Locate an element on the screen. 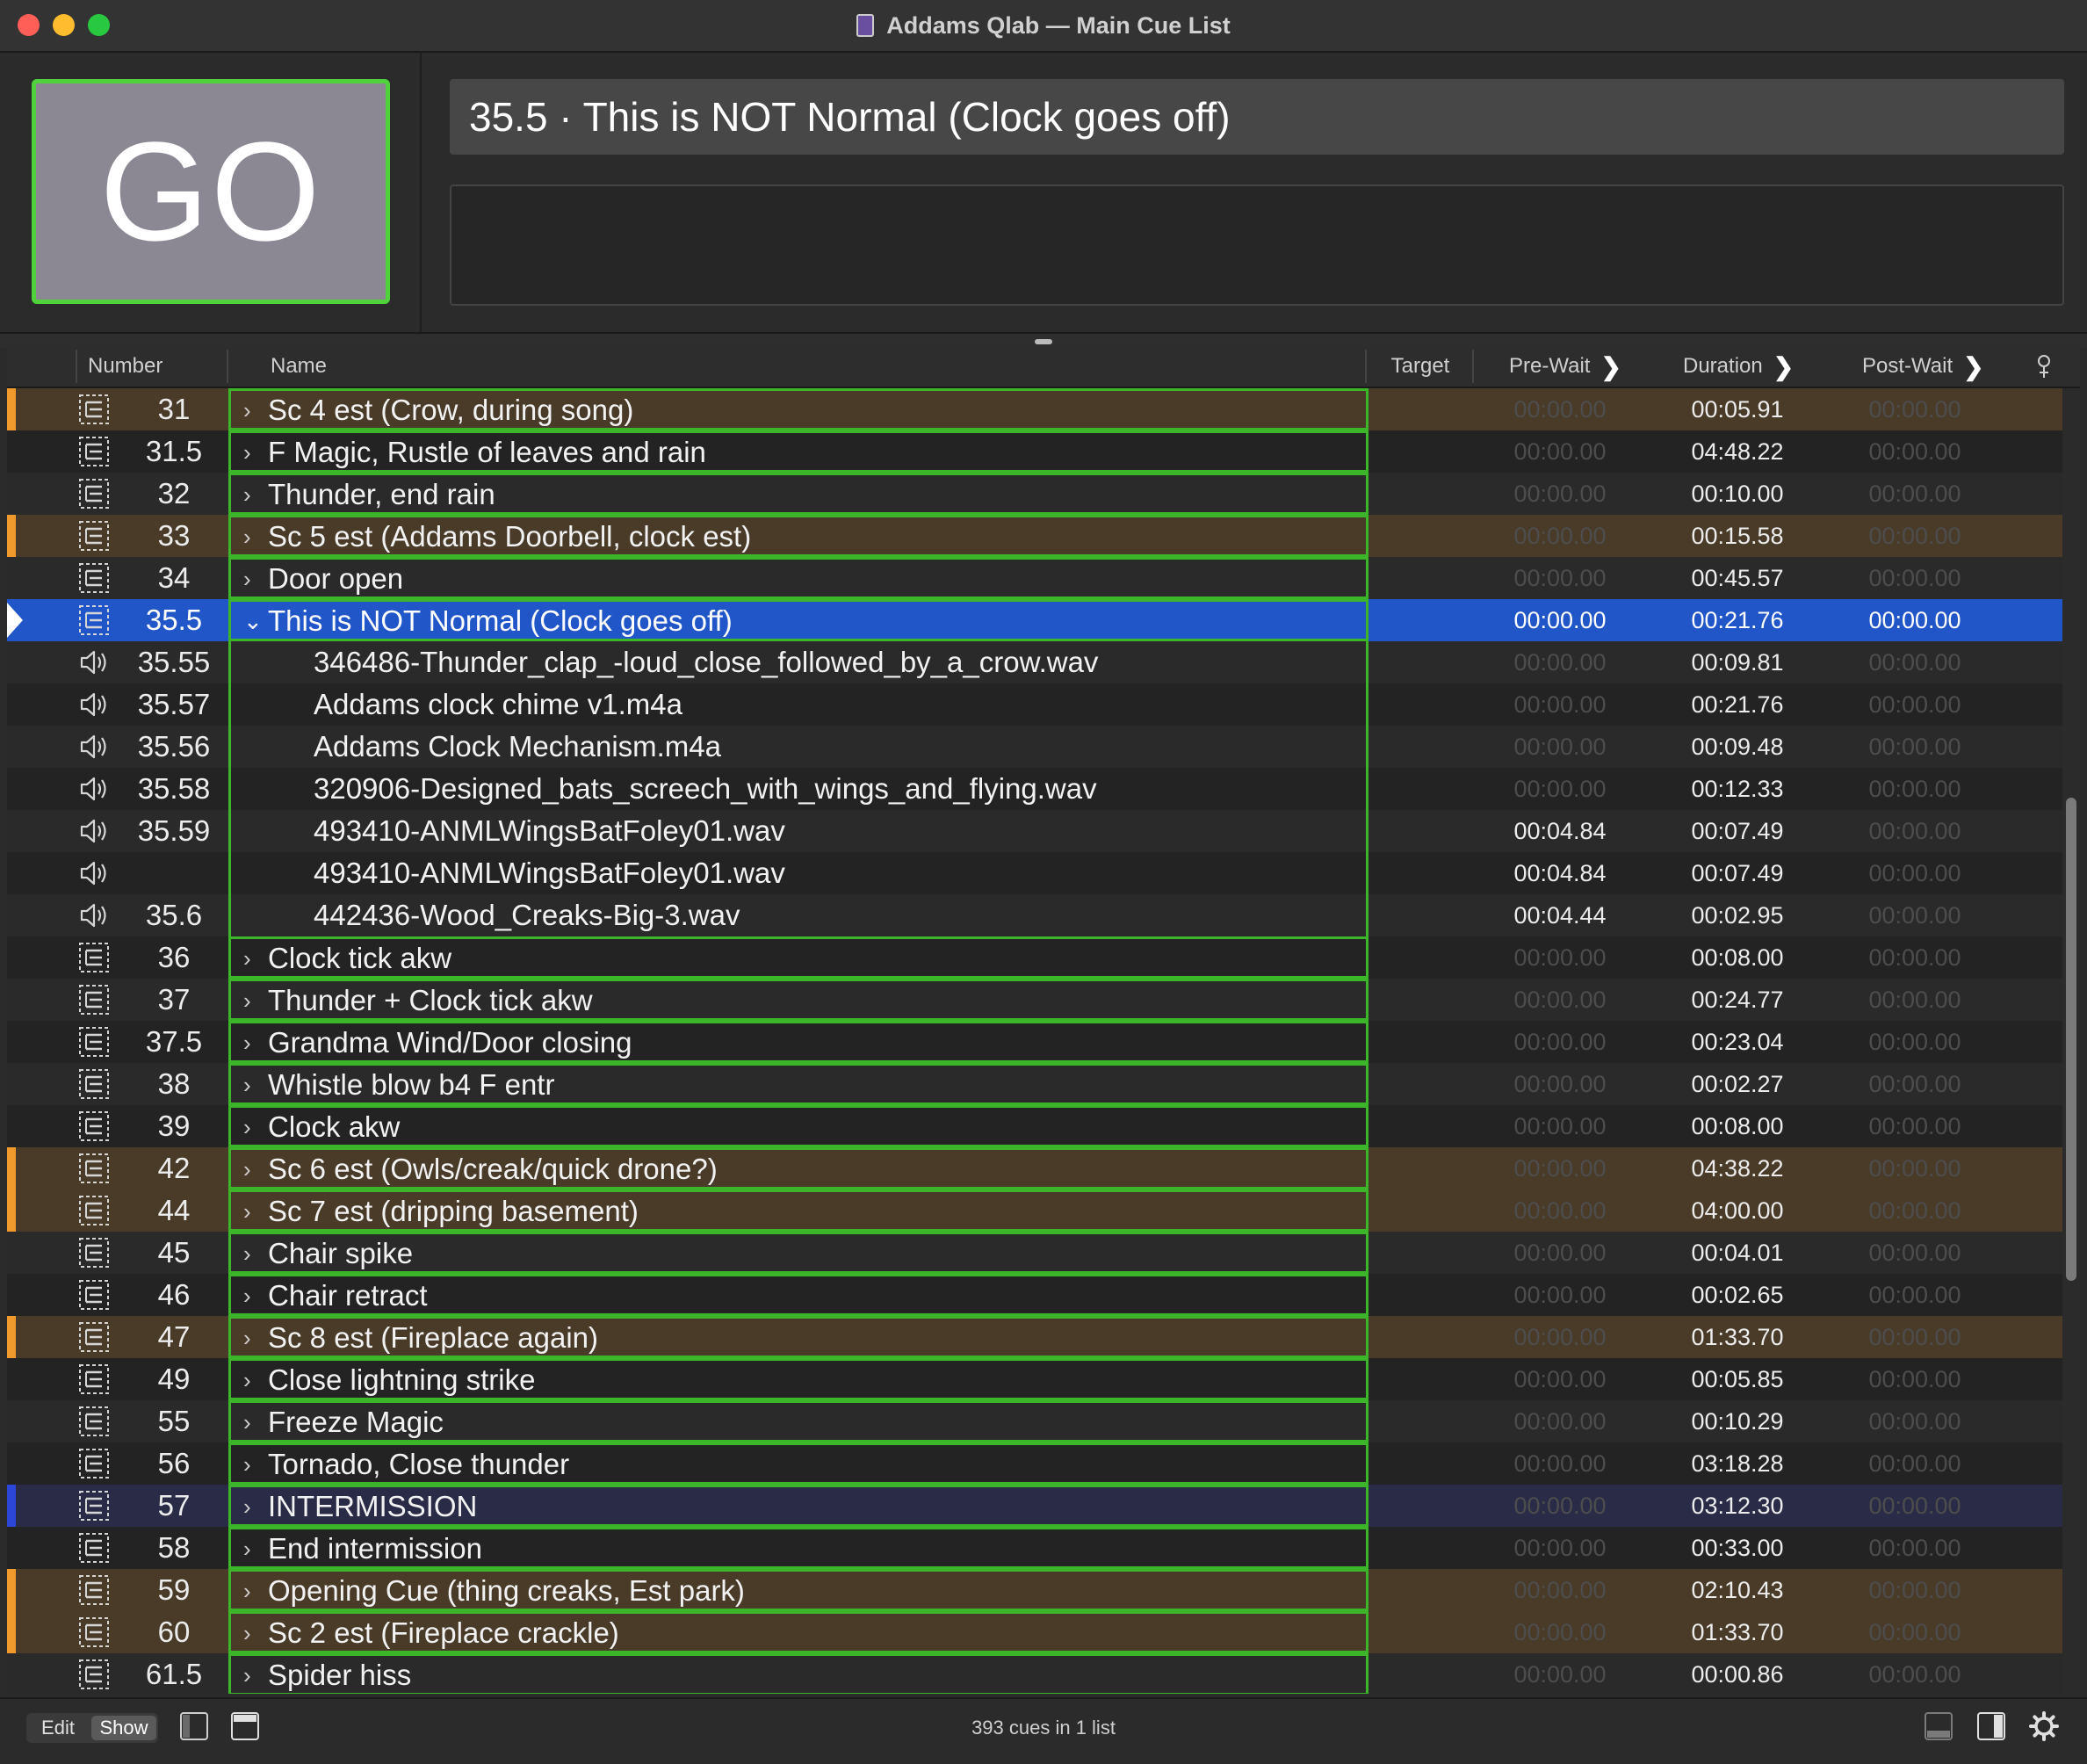 The width and height of the screenshot is (2087, 1764). cue-name-cell: › Clock akw is located at coordinates (798, 1126).